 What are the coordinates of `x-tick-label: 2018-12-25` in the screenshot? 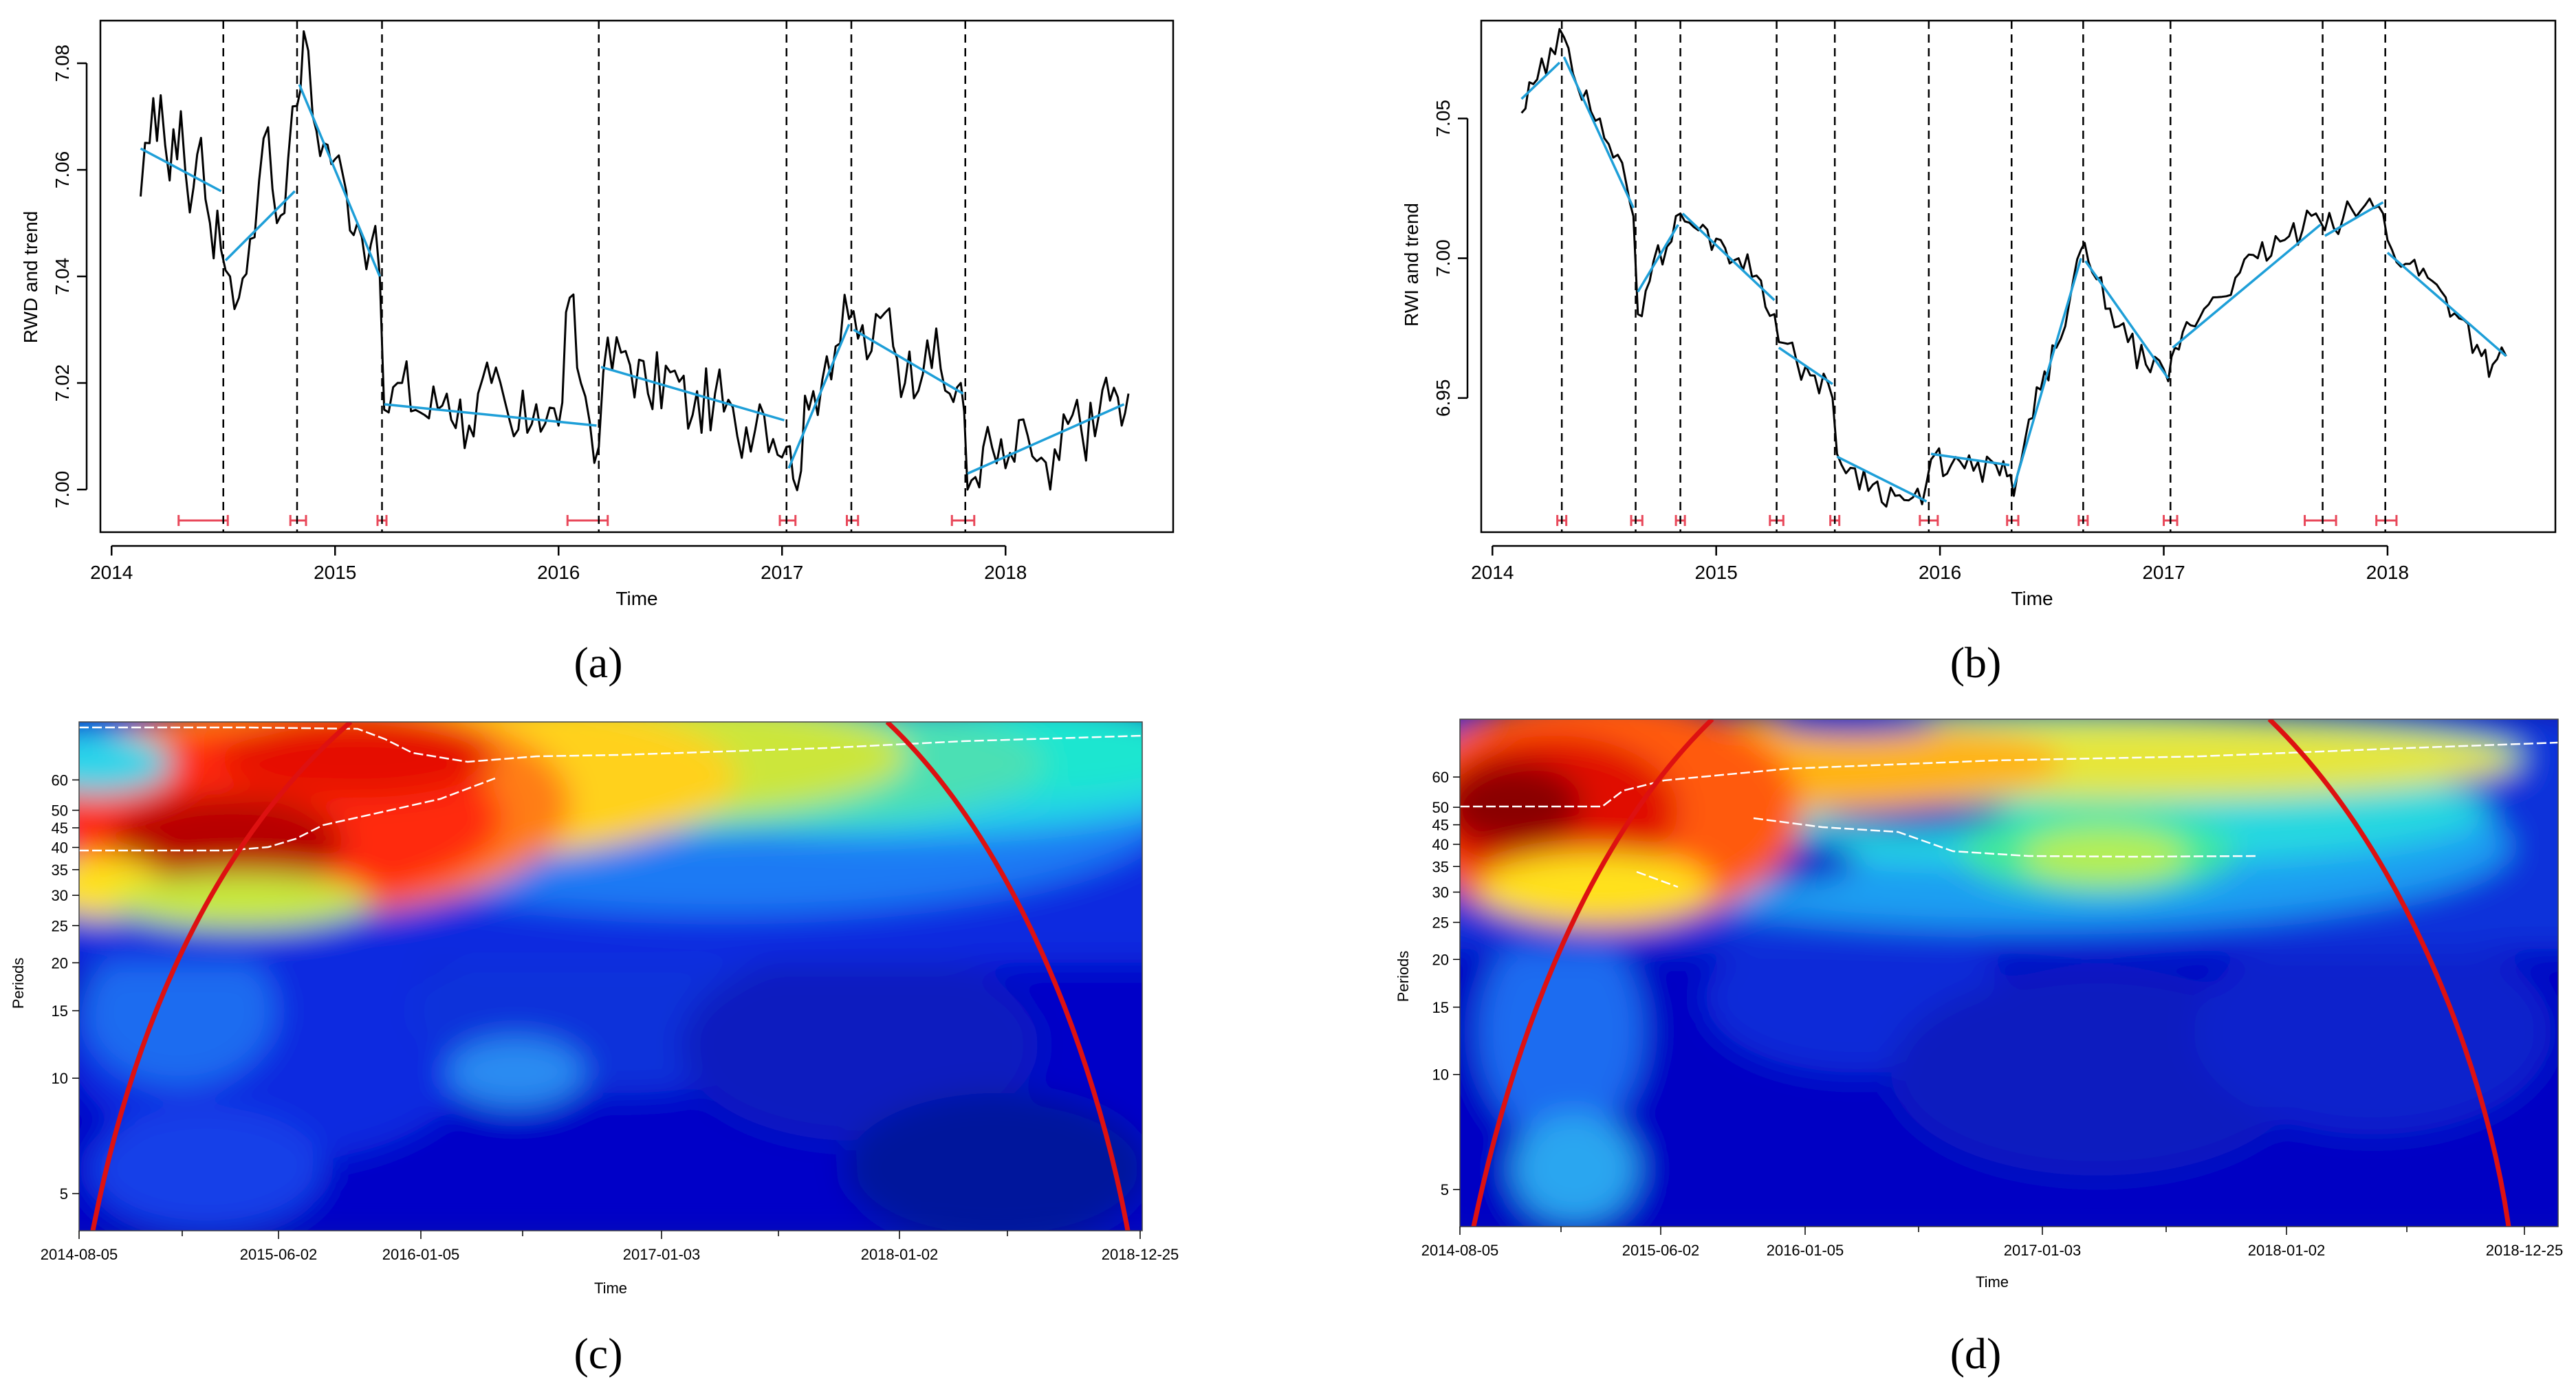 It's located at (1140, 1254).